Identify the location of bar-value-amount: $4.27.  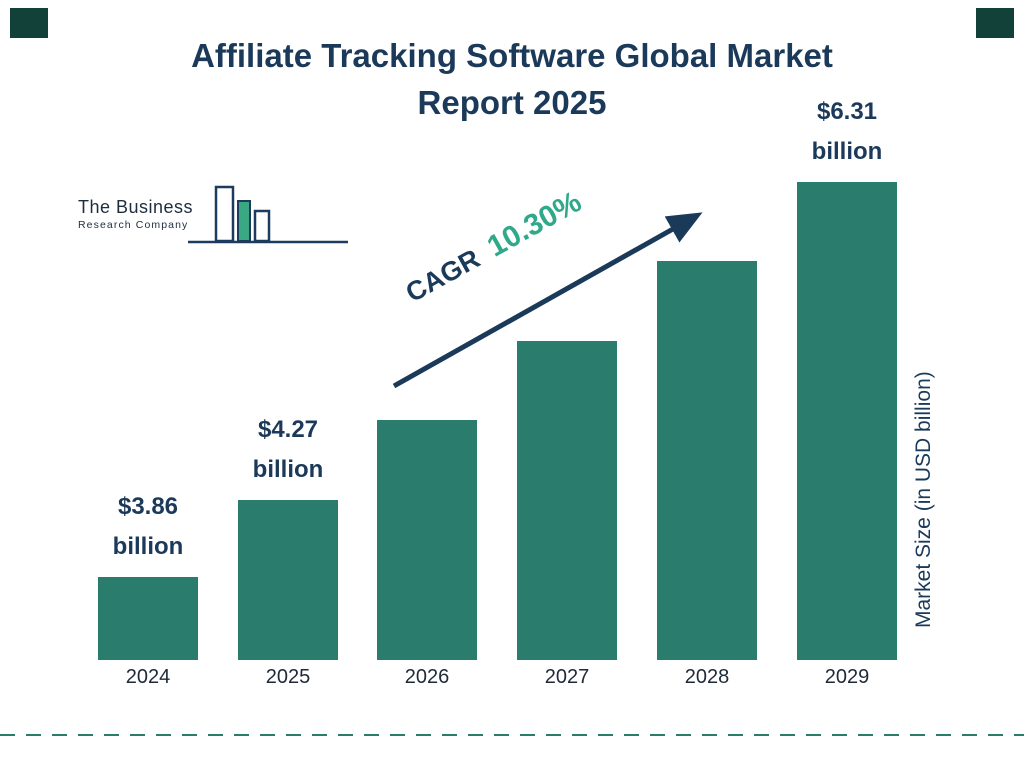
(288, 429).